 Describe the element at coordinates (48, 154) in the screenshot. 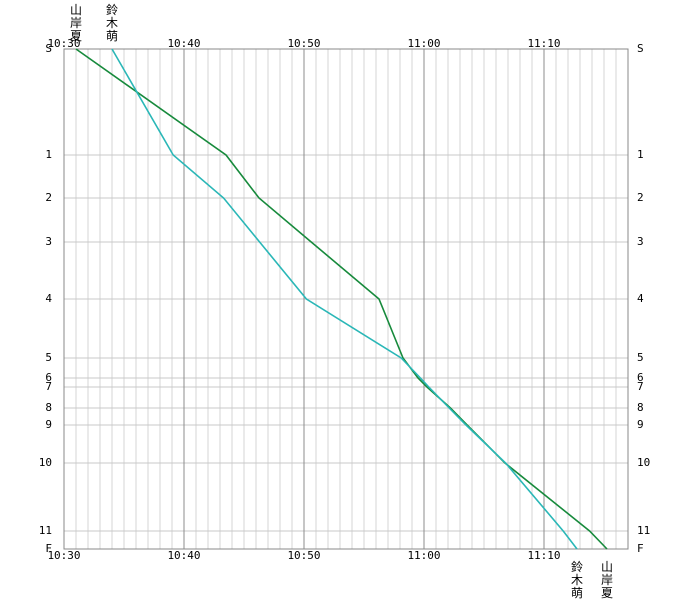

I see `y-tick-label: 1` at that location.